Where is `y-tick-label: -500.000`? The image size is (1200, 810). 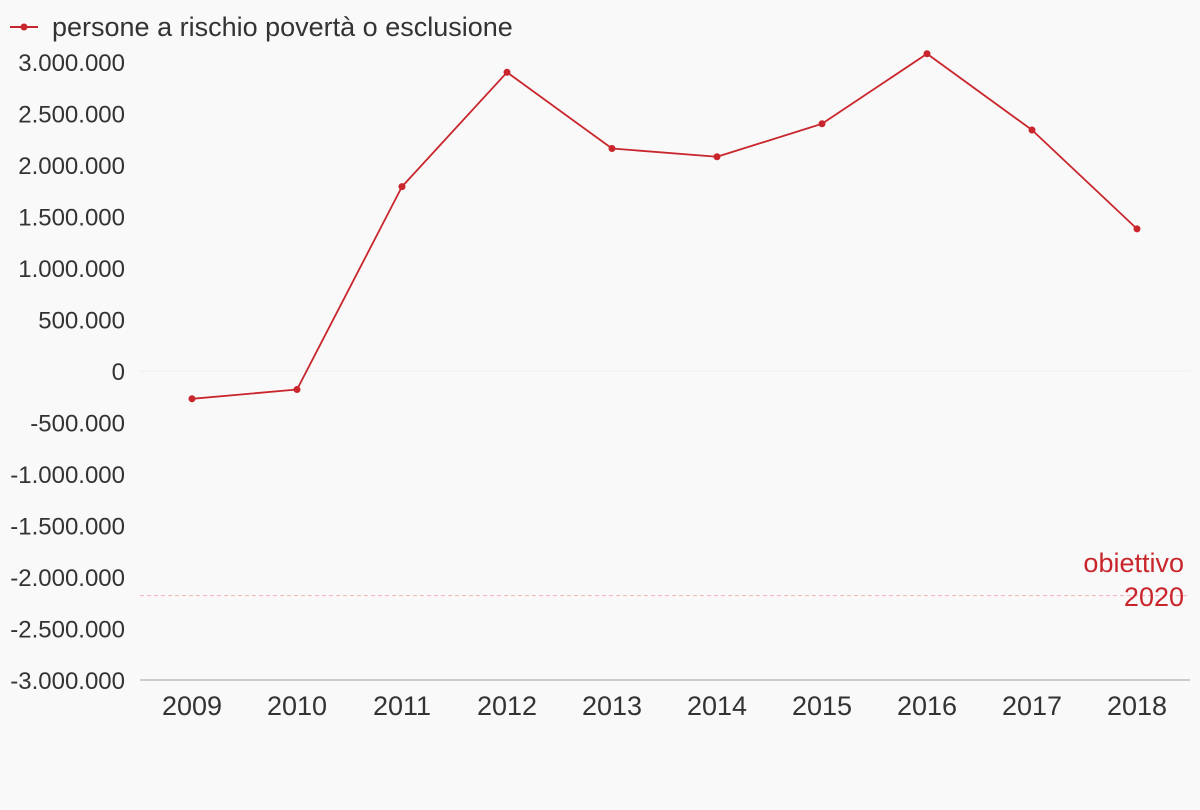
y-tick-label: -500.000 is located at coordinates (77, 424).